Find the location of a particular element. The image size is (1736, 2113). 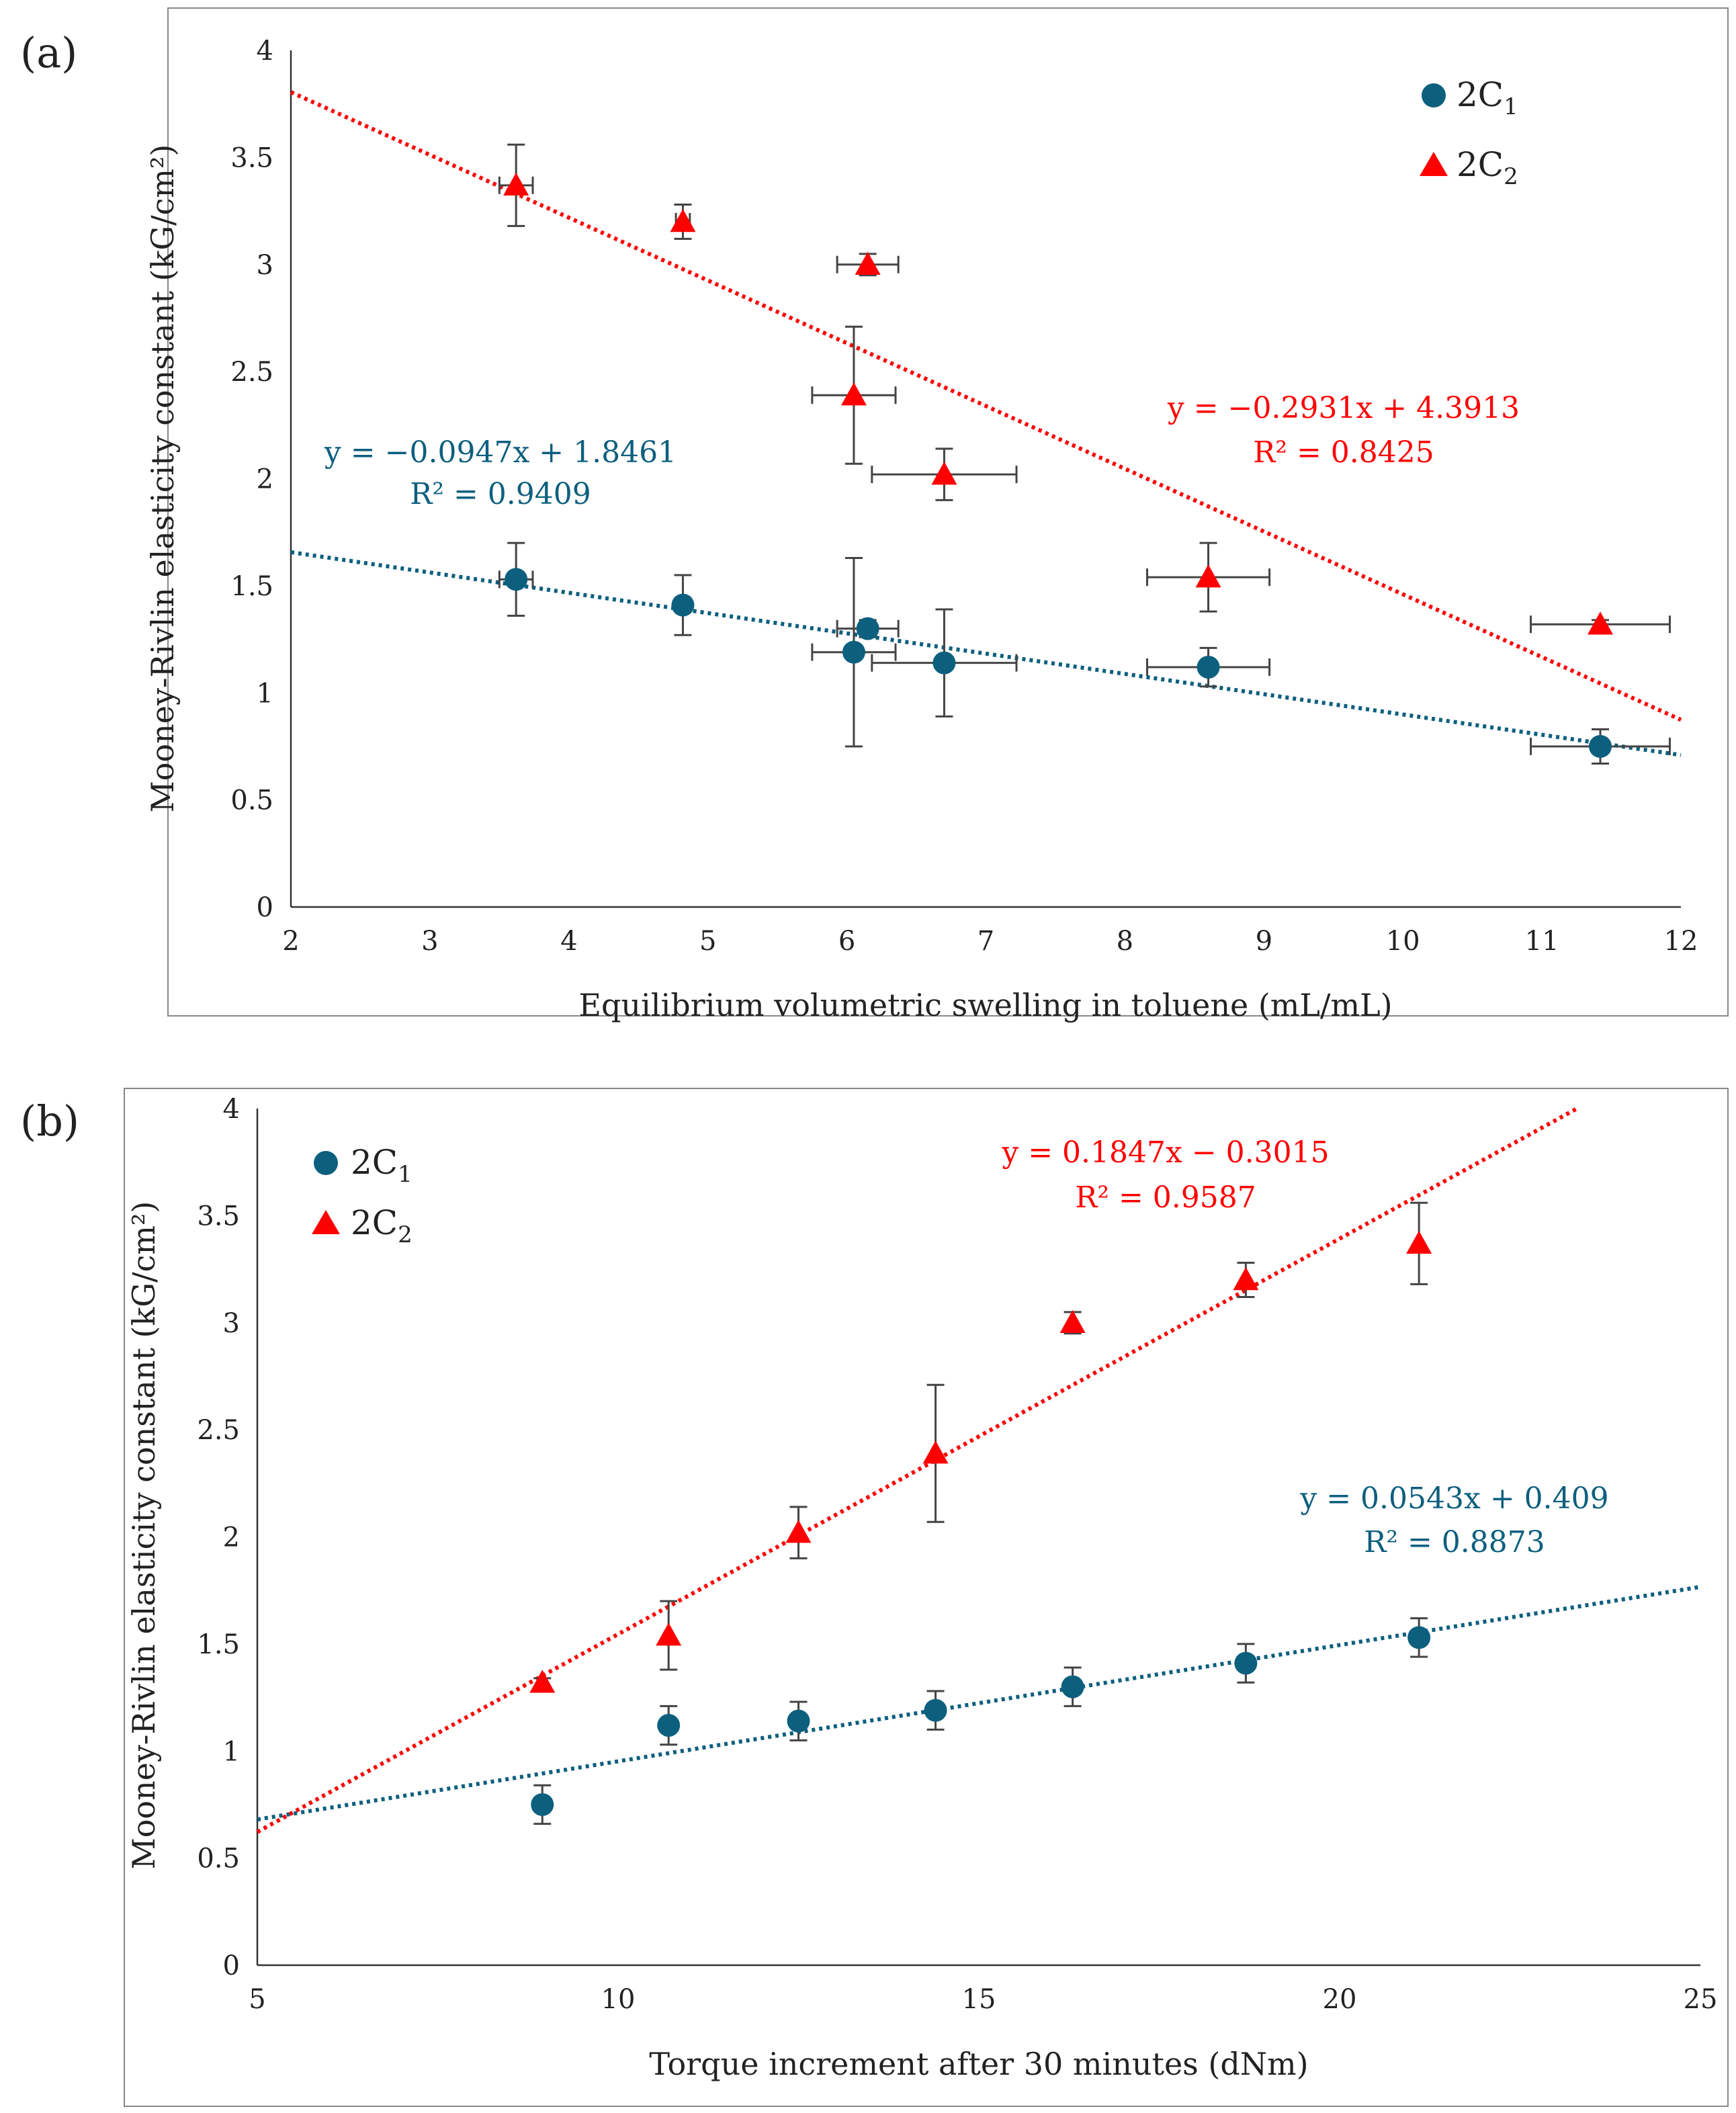

panel-a-x-tick-label: 4 is located at coordinates (568, 942).